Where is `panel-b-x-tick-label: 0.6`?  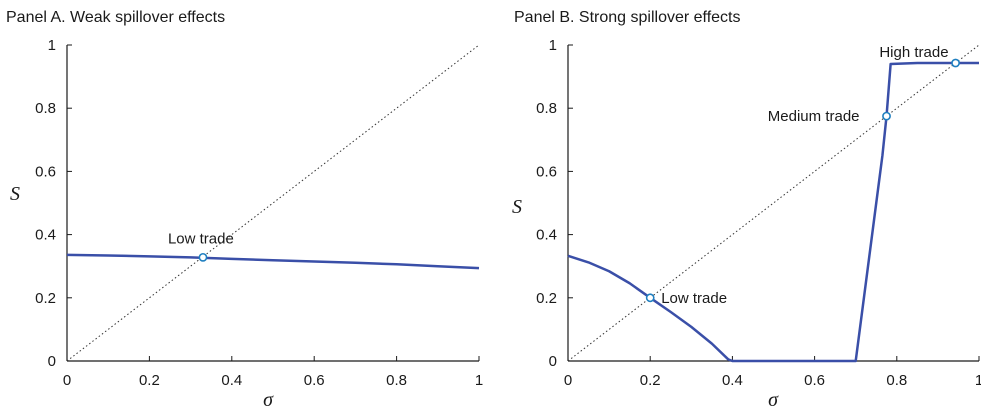 panel-b-x-tick-label: 0.6 is located at coordinates (814, 380).